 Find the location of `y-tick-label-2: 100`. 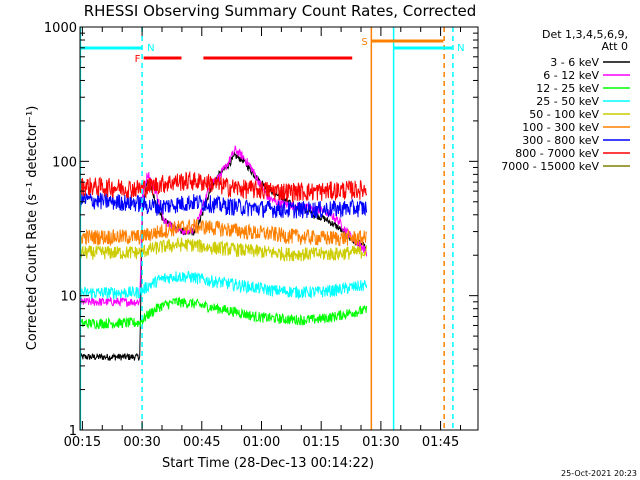

y-tick-label-2: 100 is located at coordinates (64, 162).